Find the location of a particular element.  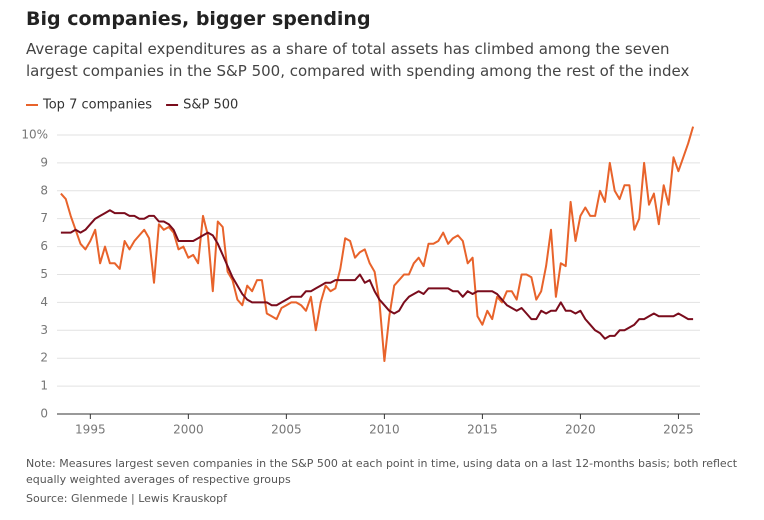

x-tick-label: 2025 is located at coordinates (678, 430).